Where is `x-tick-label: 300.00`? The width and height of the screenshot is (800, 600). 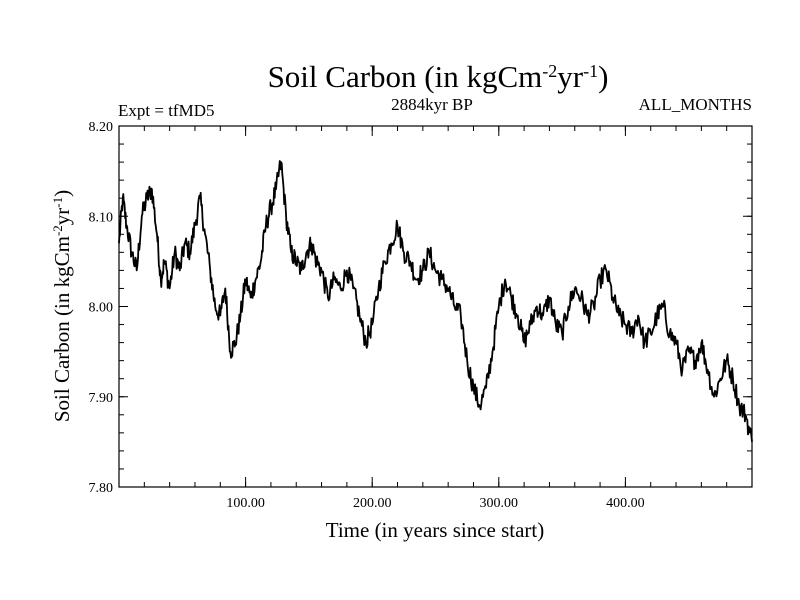
x-tick-label: 300.00 is located at coordinates (499, 503).